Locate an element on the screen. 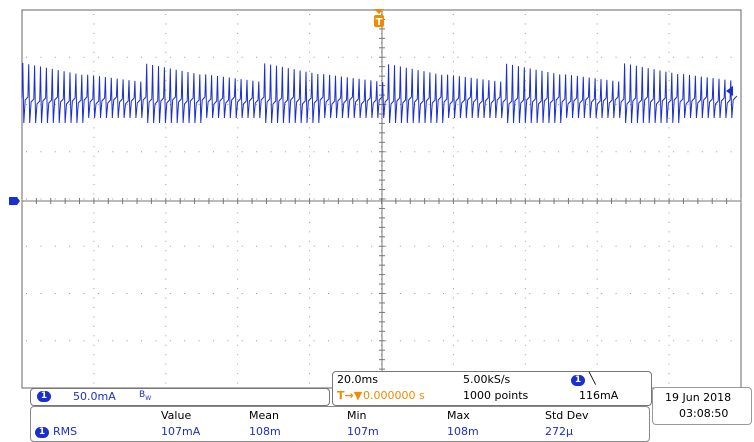 The width and height of the screenshot is (754, 442). channel-1-waveform is located at coordinates (379, 93).